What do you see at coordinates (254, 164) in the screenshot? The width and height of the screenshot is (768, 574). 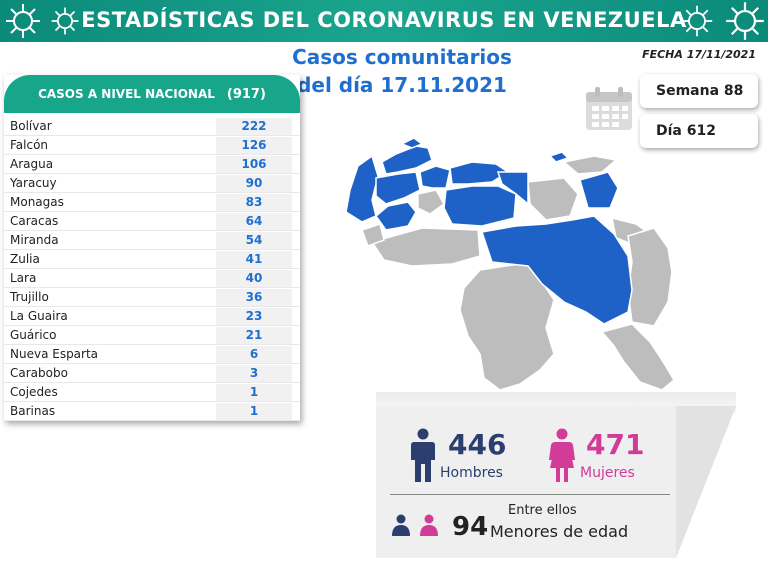 I see `case-count: 106` at bounding box center [254, 164].